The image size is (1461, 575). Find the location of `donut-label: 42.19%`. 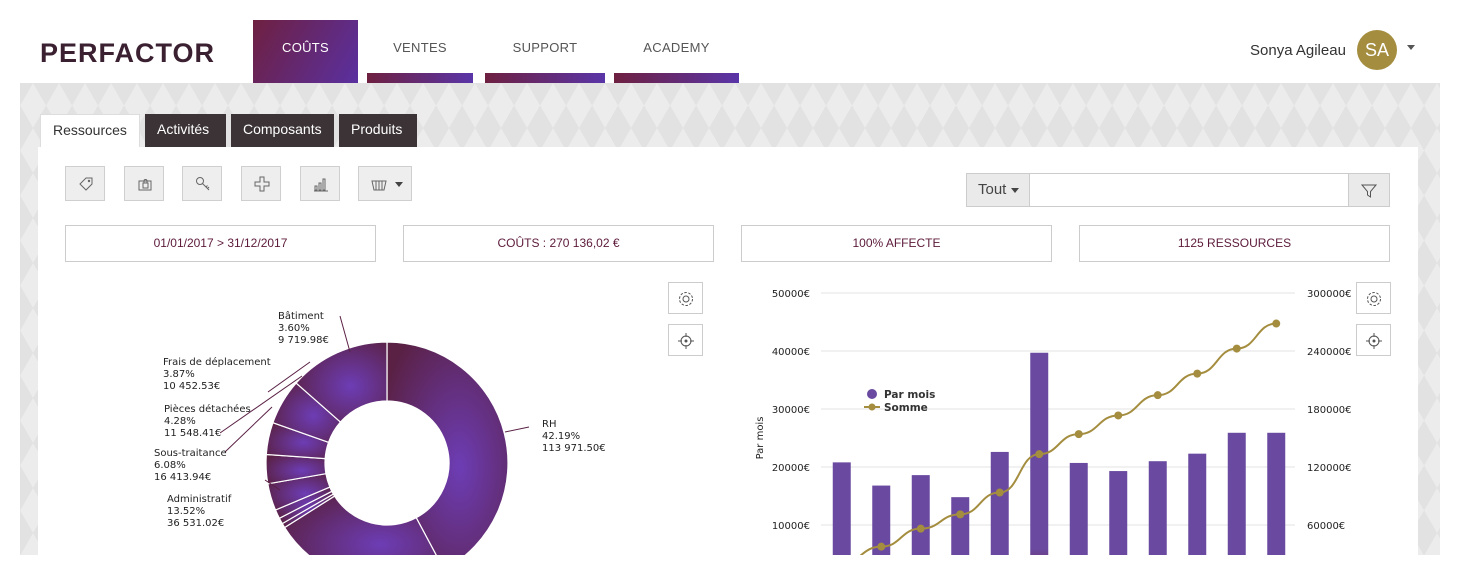

donut-label: 42.19% is located at coordinates (561, 436).